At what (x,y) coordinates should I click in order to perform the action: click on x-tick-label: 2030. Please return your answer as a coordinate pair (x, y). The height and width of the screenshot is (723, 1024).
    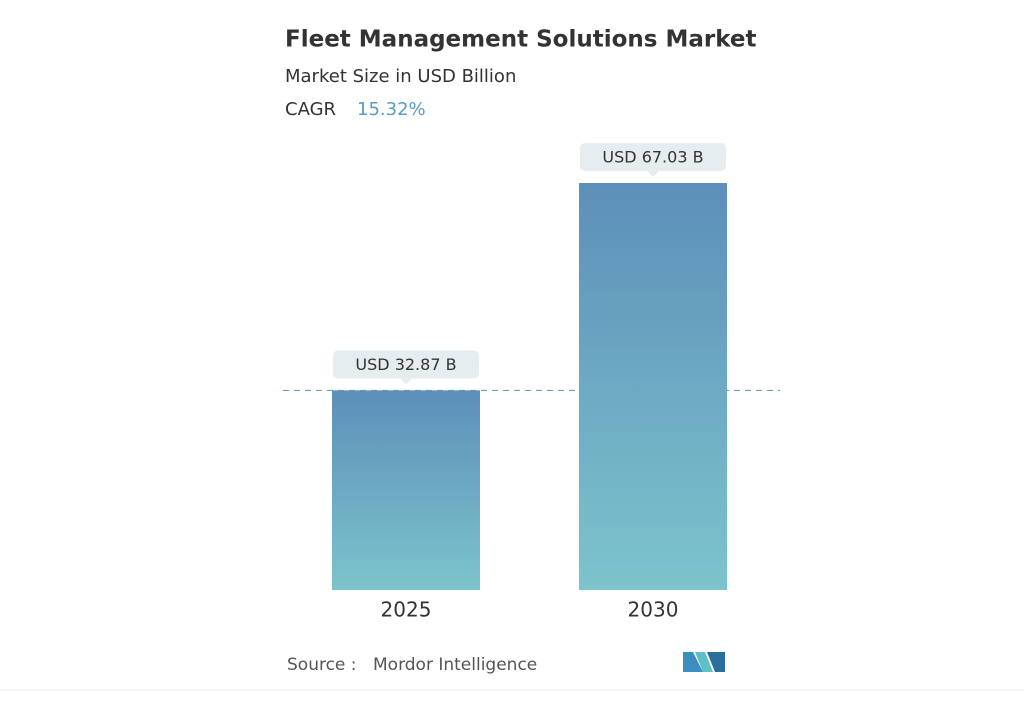
    Looking at the image, I should click on (653, 610).